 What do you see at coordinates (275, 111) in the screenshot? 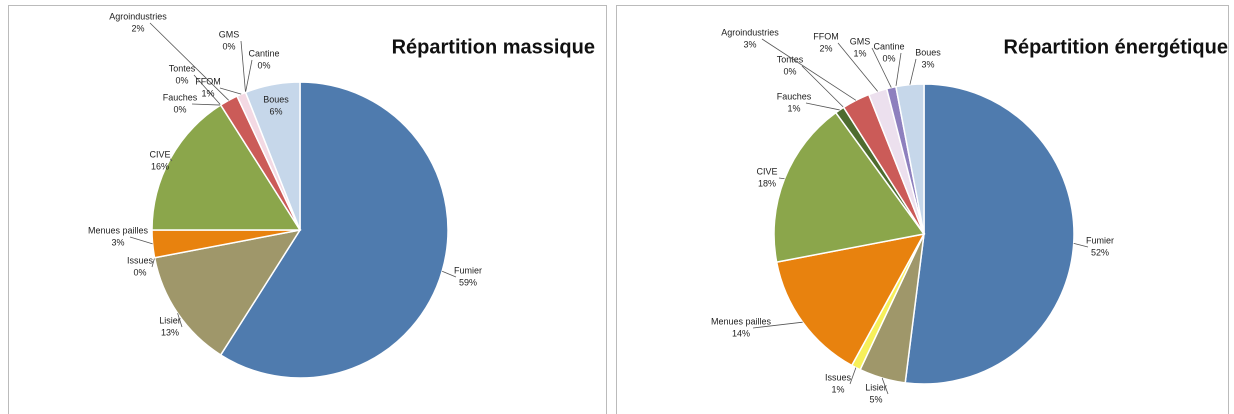
I see `slice-value: 6%` at bounding box center [275, 111].